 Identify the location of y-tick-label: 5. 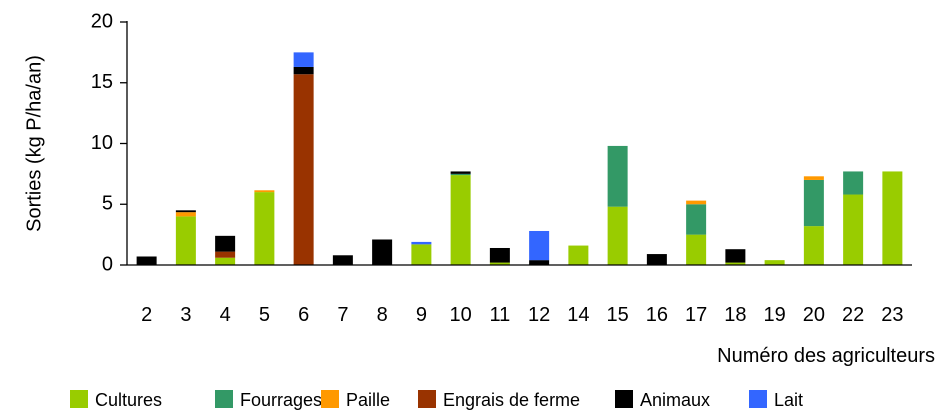
(107, 204).